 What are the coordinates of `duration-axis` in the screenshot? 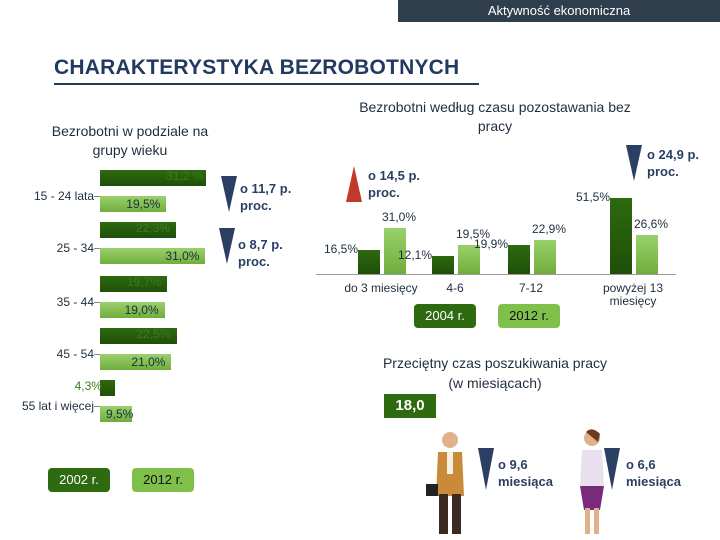 It's located at (496, 274).